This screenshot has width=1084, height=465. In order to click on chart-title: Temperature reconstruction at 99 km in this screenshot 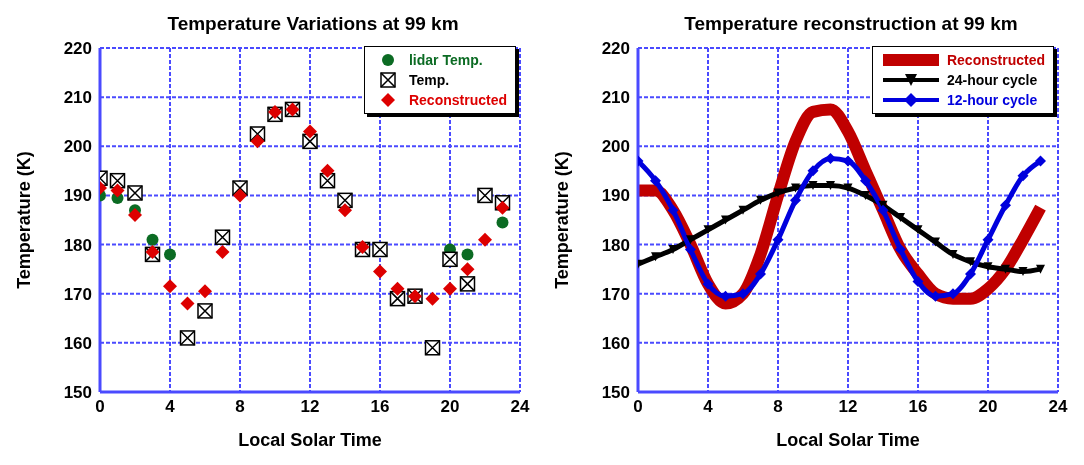, I will do `click(851, 24)`.